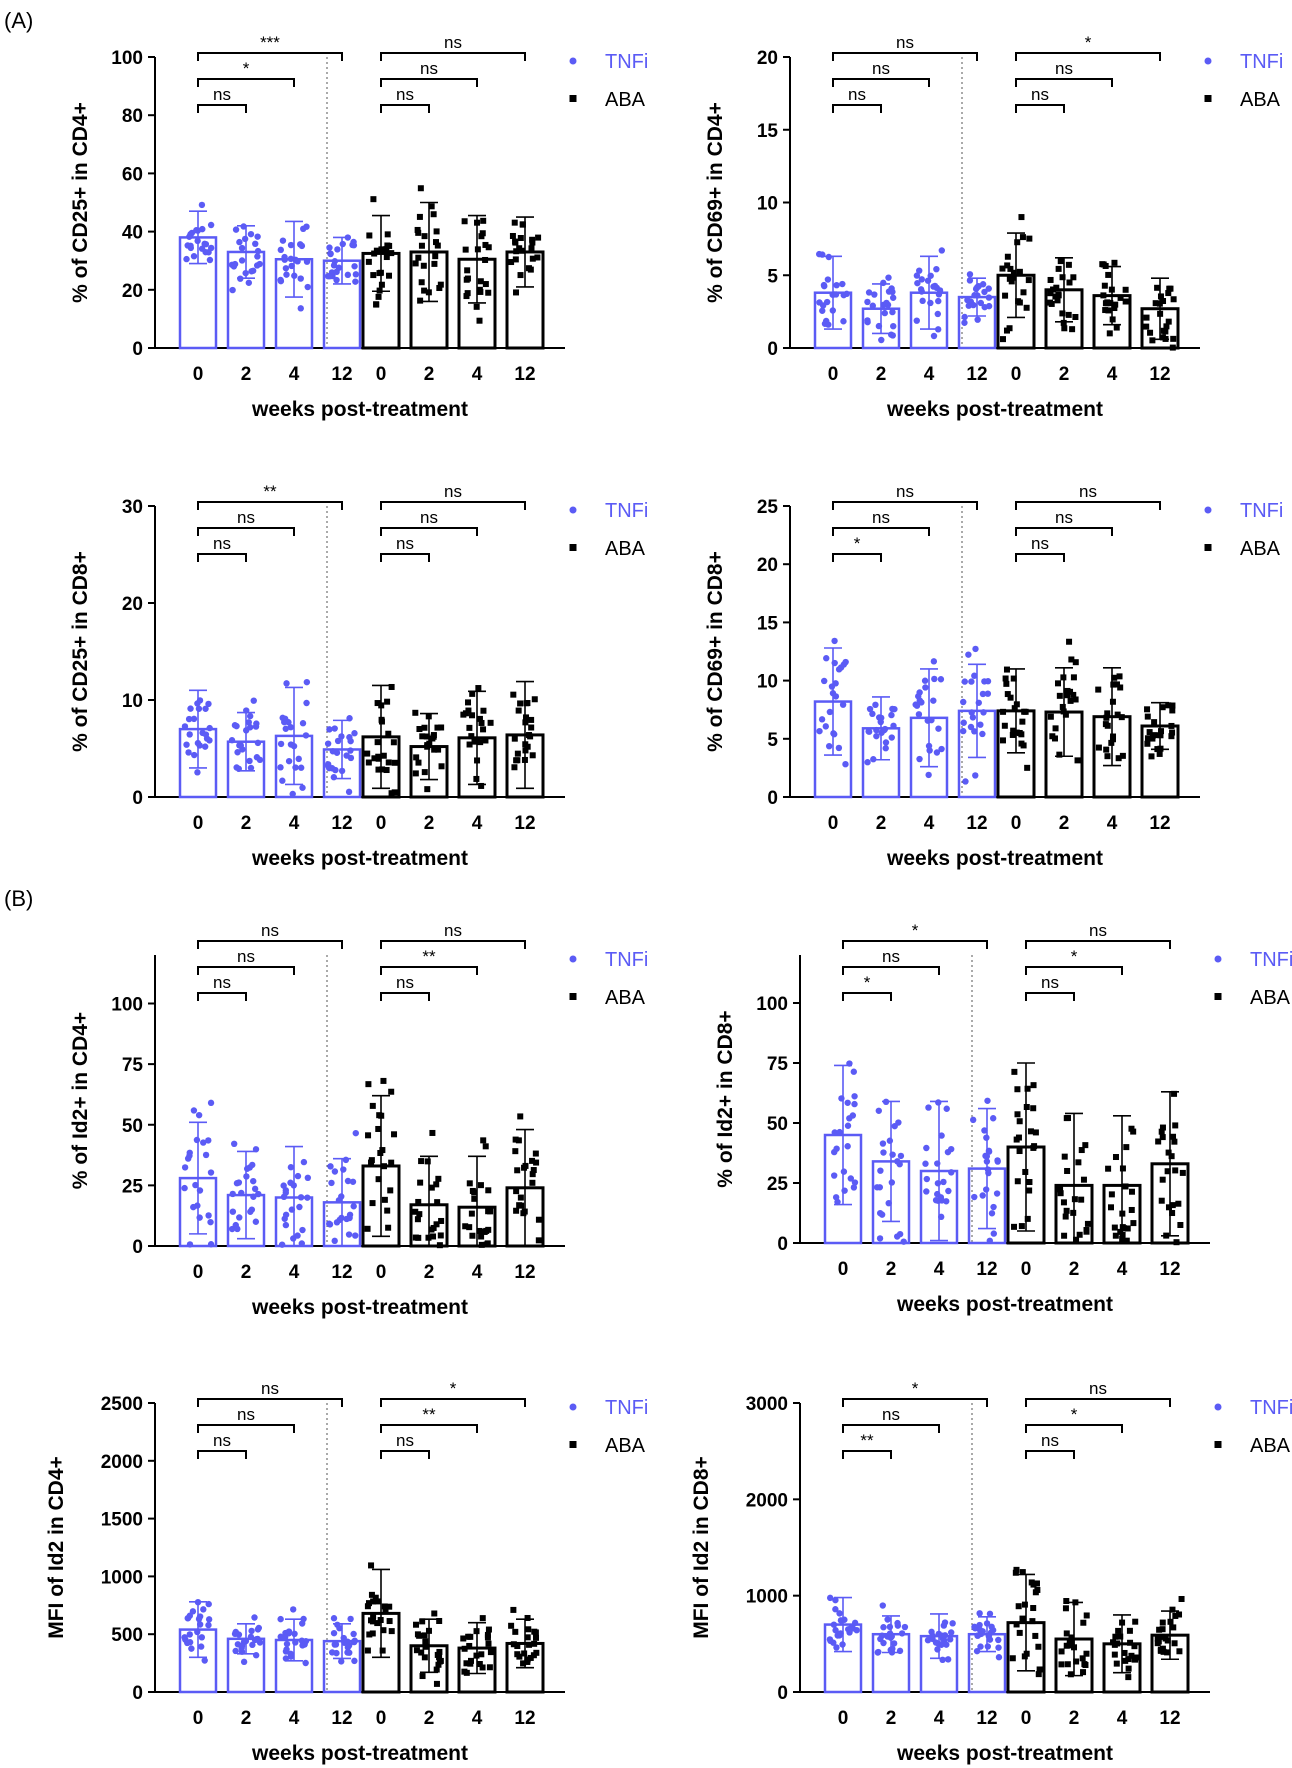 Image resolution: width=1292 pixels, height=1768 pixels. What do you see at coordinates (772, 740) in the screenshot?
I see `y-tick-label: 5` at bounding box center [772, 740].